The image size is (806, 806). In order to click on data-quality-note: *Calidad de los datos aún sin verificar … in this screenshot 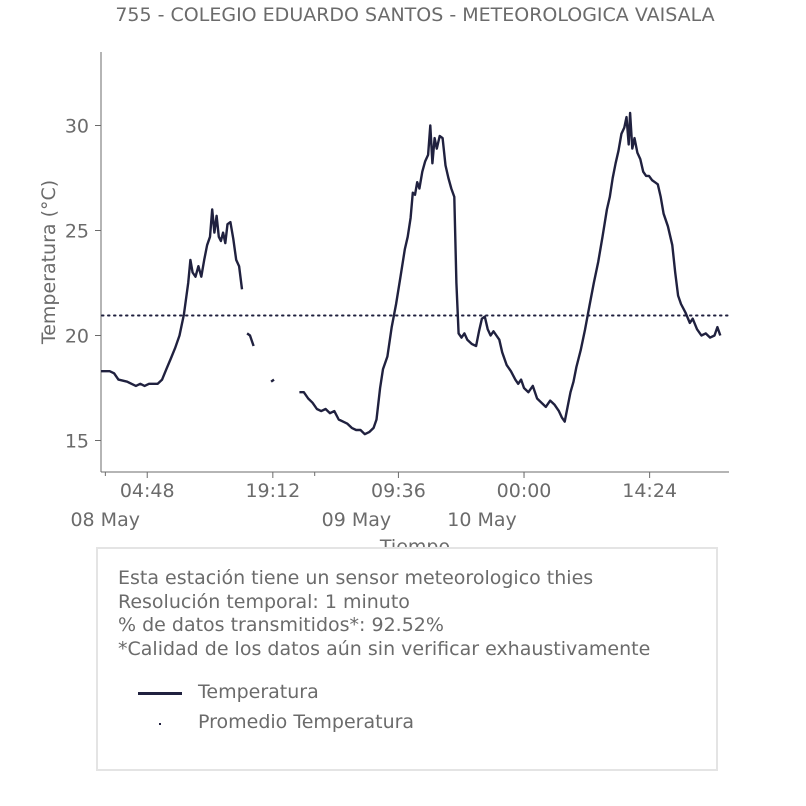, I will do `click(384, 648)`.